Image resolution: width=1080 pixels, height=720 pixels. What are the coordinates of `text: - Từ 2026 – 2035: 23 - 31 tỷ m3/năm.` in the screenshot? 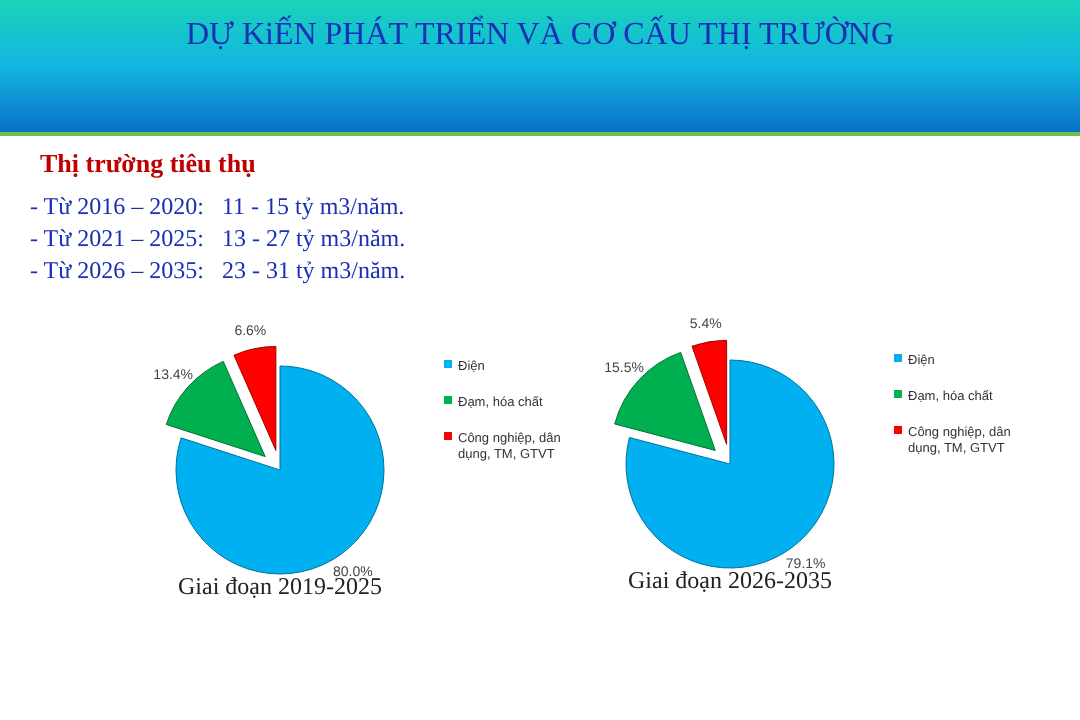 It's located at (218, 270).